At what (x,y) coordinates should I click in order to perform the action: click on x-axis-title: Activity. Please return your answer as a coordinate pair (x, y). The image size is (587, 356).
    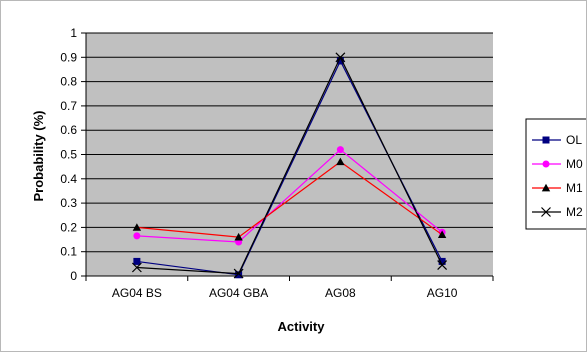
    Looking at the image, I should click on (302, 326).